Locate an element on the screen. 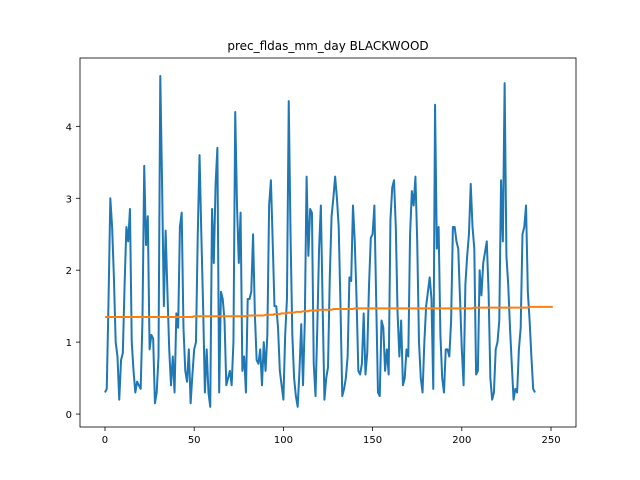 The width and height of the screenshot is (640, 480). x-tick-label: 150 is located at coordinates (372, 440).